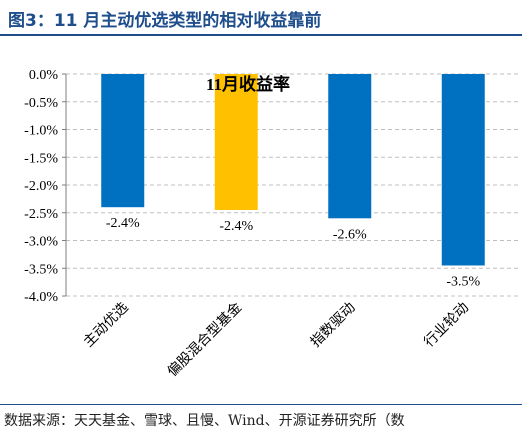 This screenshot has height=436, width=522. What do you see at coordinates (44, 75) in the screenshot?
I see `y-tick-label: 0.0%` at bounding box center [44, 75].